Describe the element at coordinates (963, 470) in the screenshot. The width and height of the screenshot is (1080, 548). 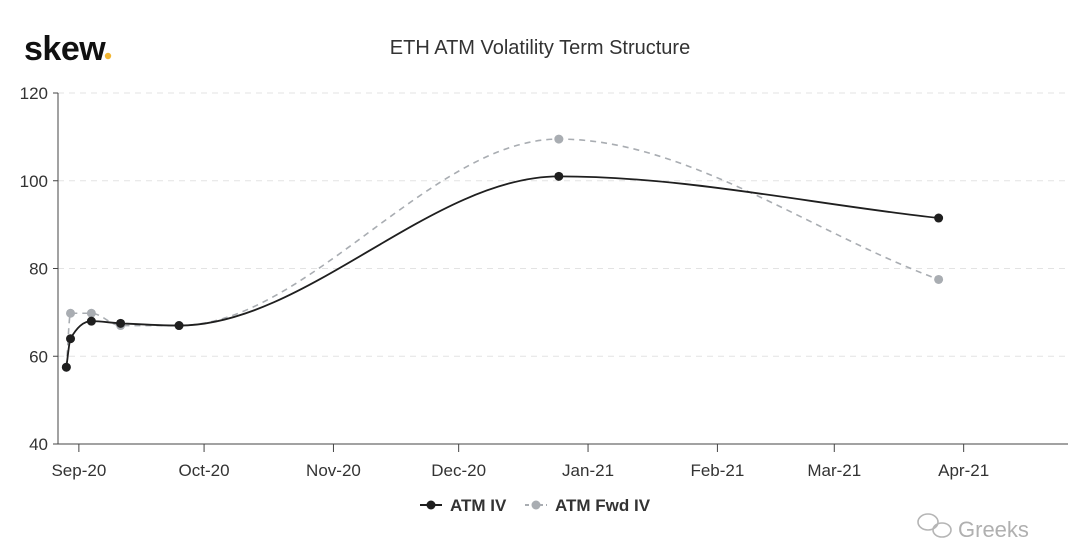
I see `x-tick-label: Apr-21` at that location.